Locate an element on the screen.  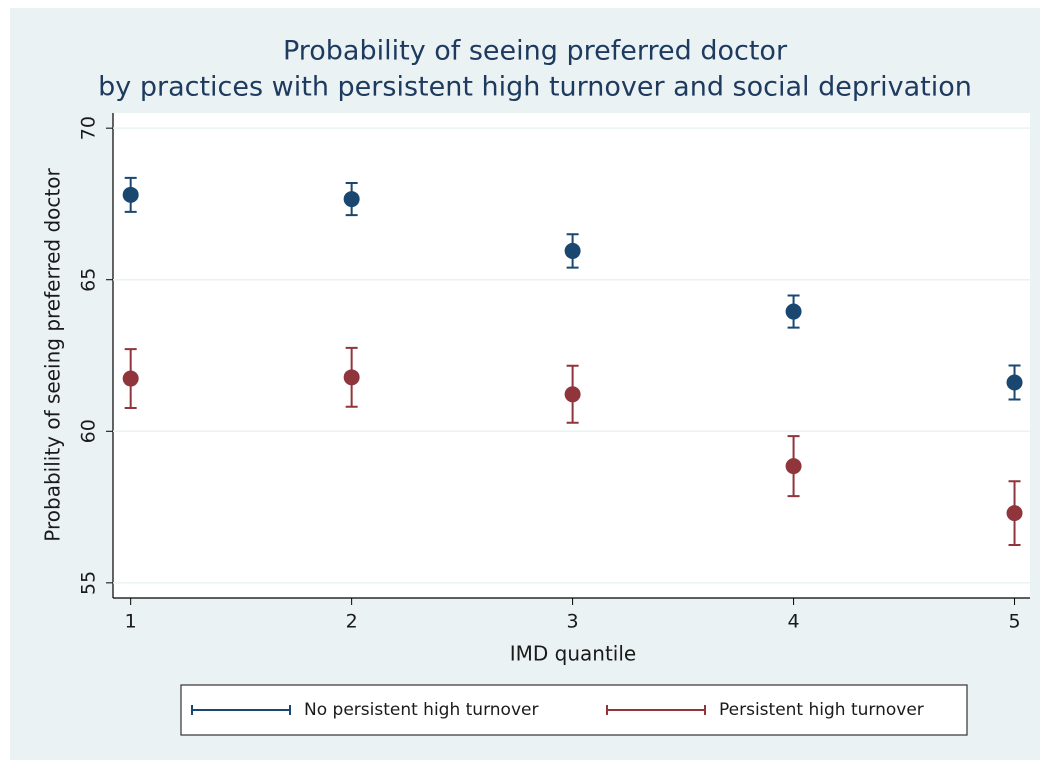
y-tick-label: 55 is located at coordinates (89, 583).